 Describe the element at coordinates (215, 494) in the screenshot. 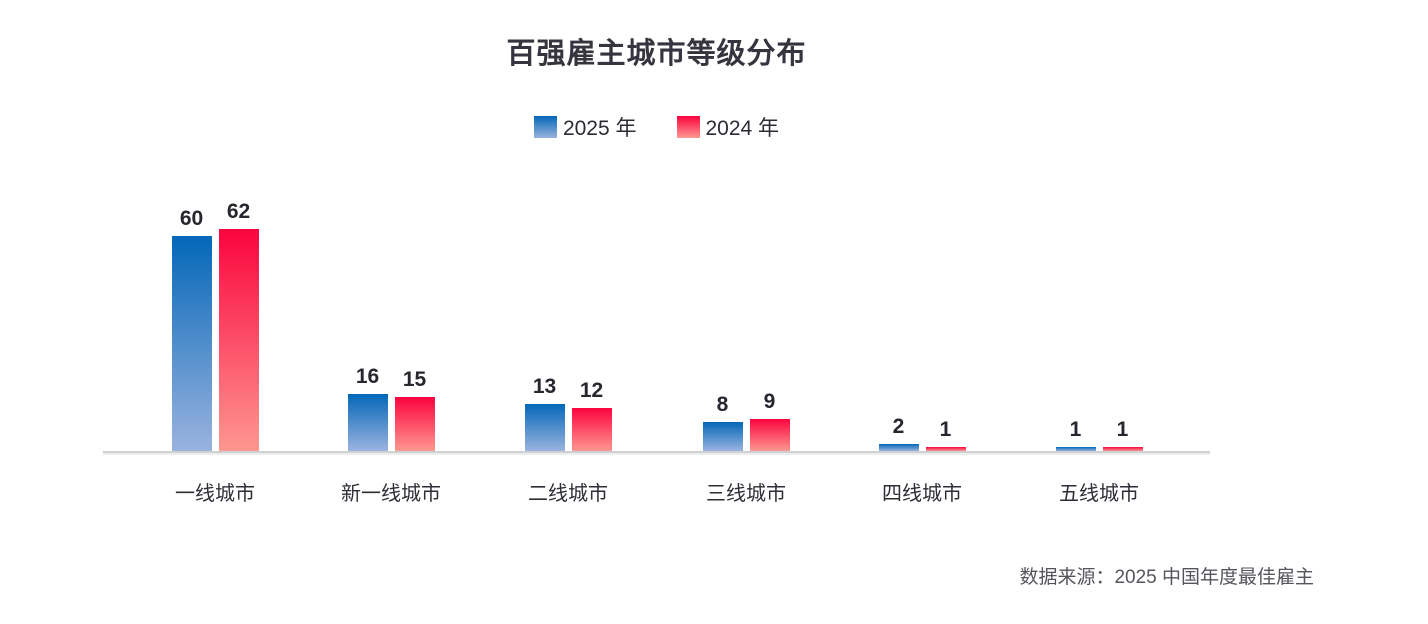

I see `category-label: 一线城市` at that location.